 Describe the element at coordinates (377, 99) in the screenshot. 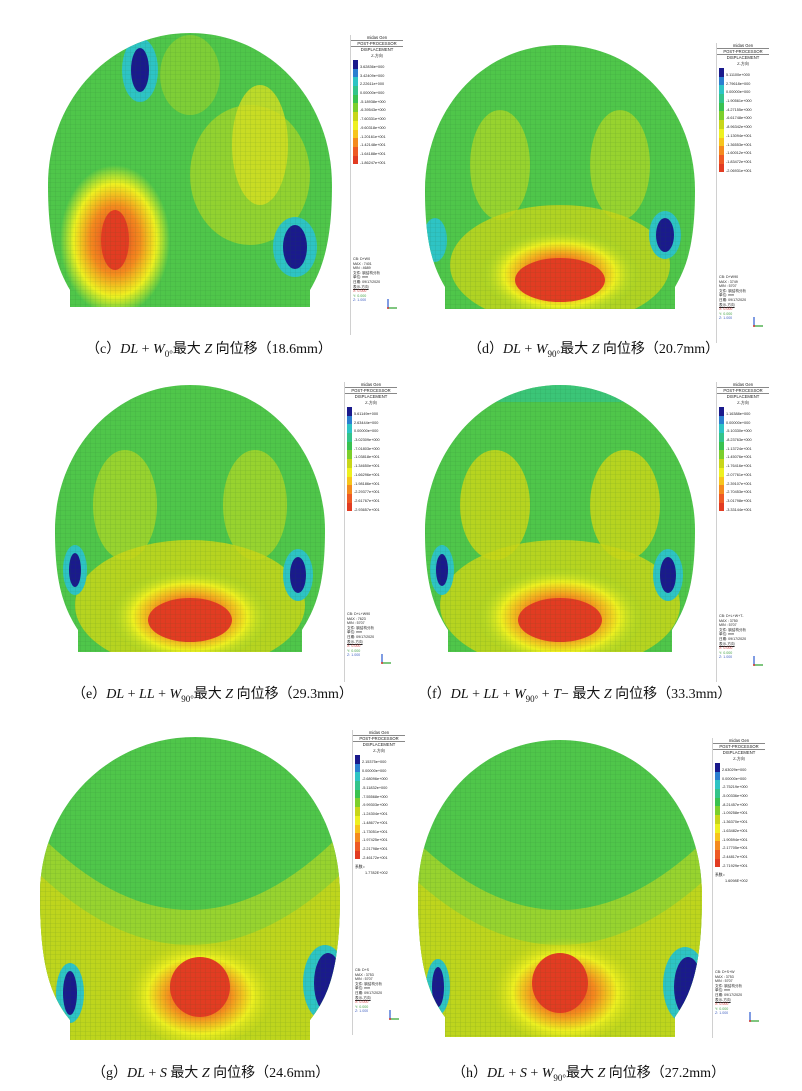

I see `legend-row: -5.18938e+000` at that location.